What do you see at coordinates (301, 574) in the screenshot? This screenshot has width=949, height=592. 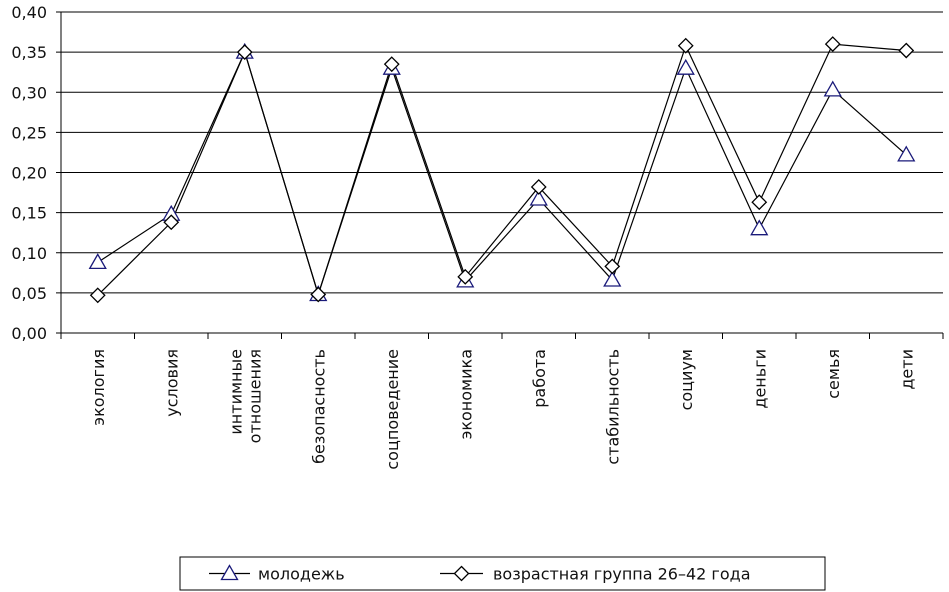 I see `legend-label: молодежь` at bounding box center [301, 574].